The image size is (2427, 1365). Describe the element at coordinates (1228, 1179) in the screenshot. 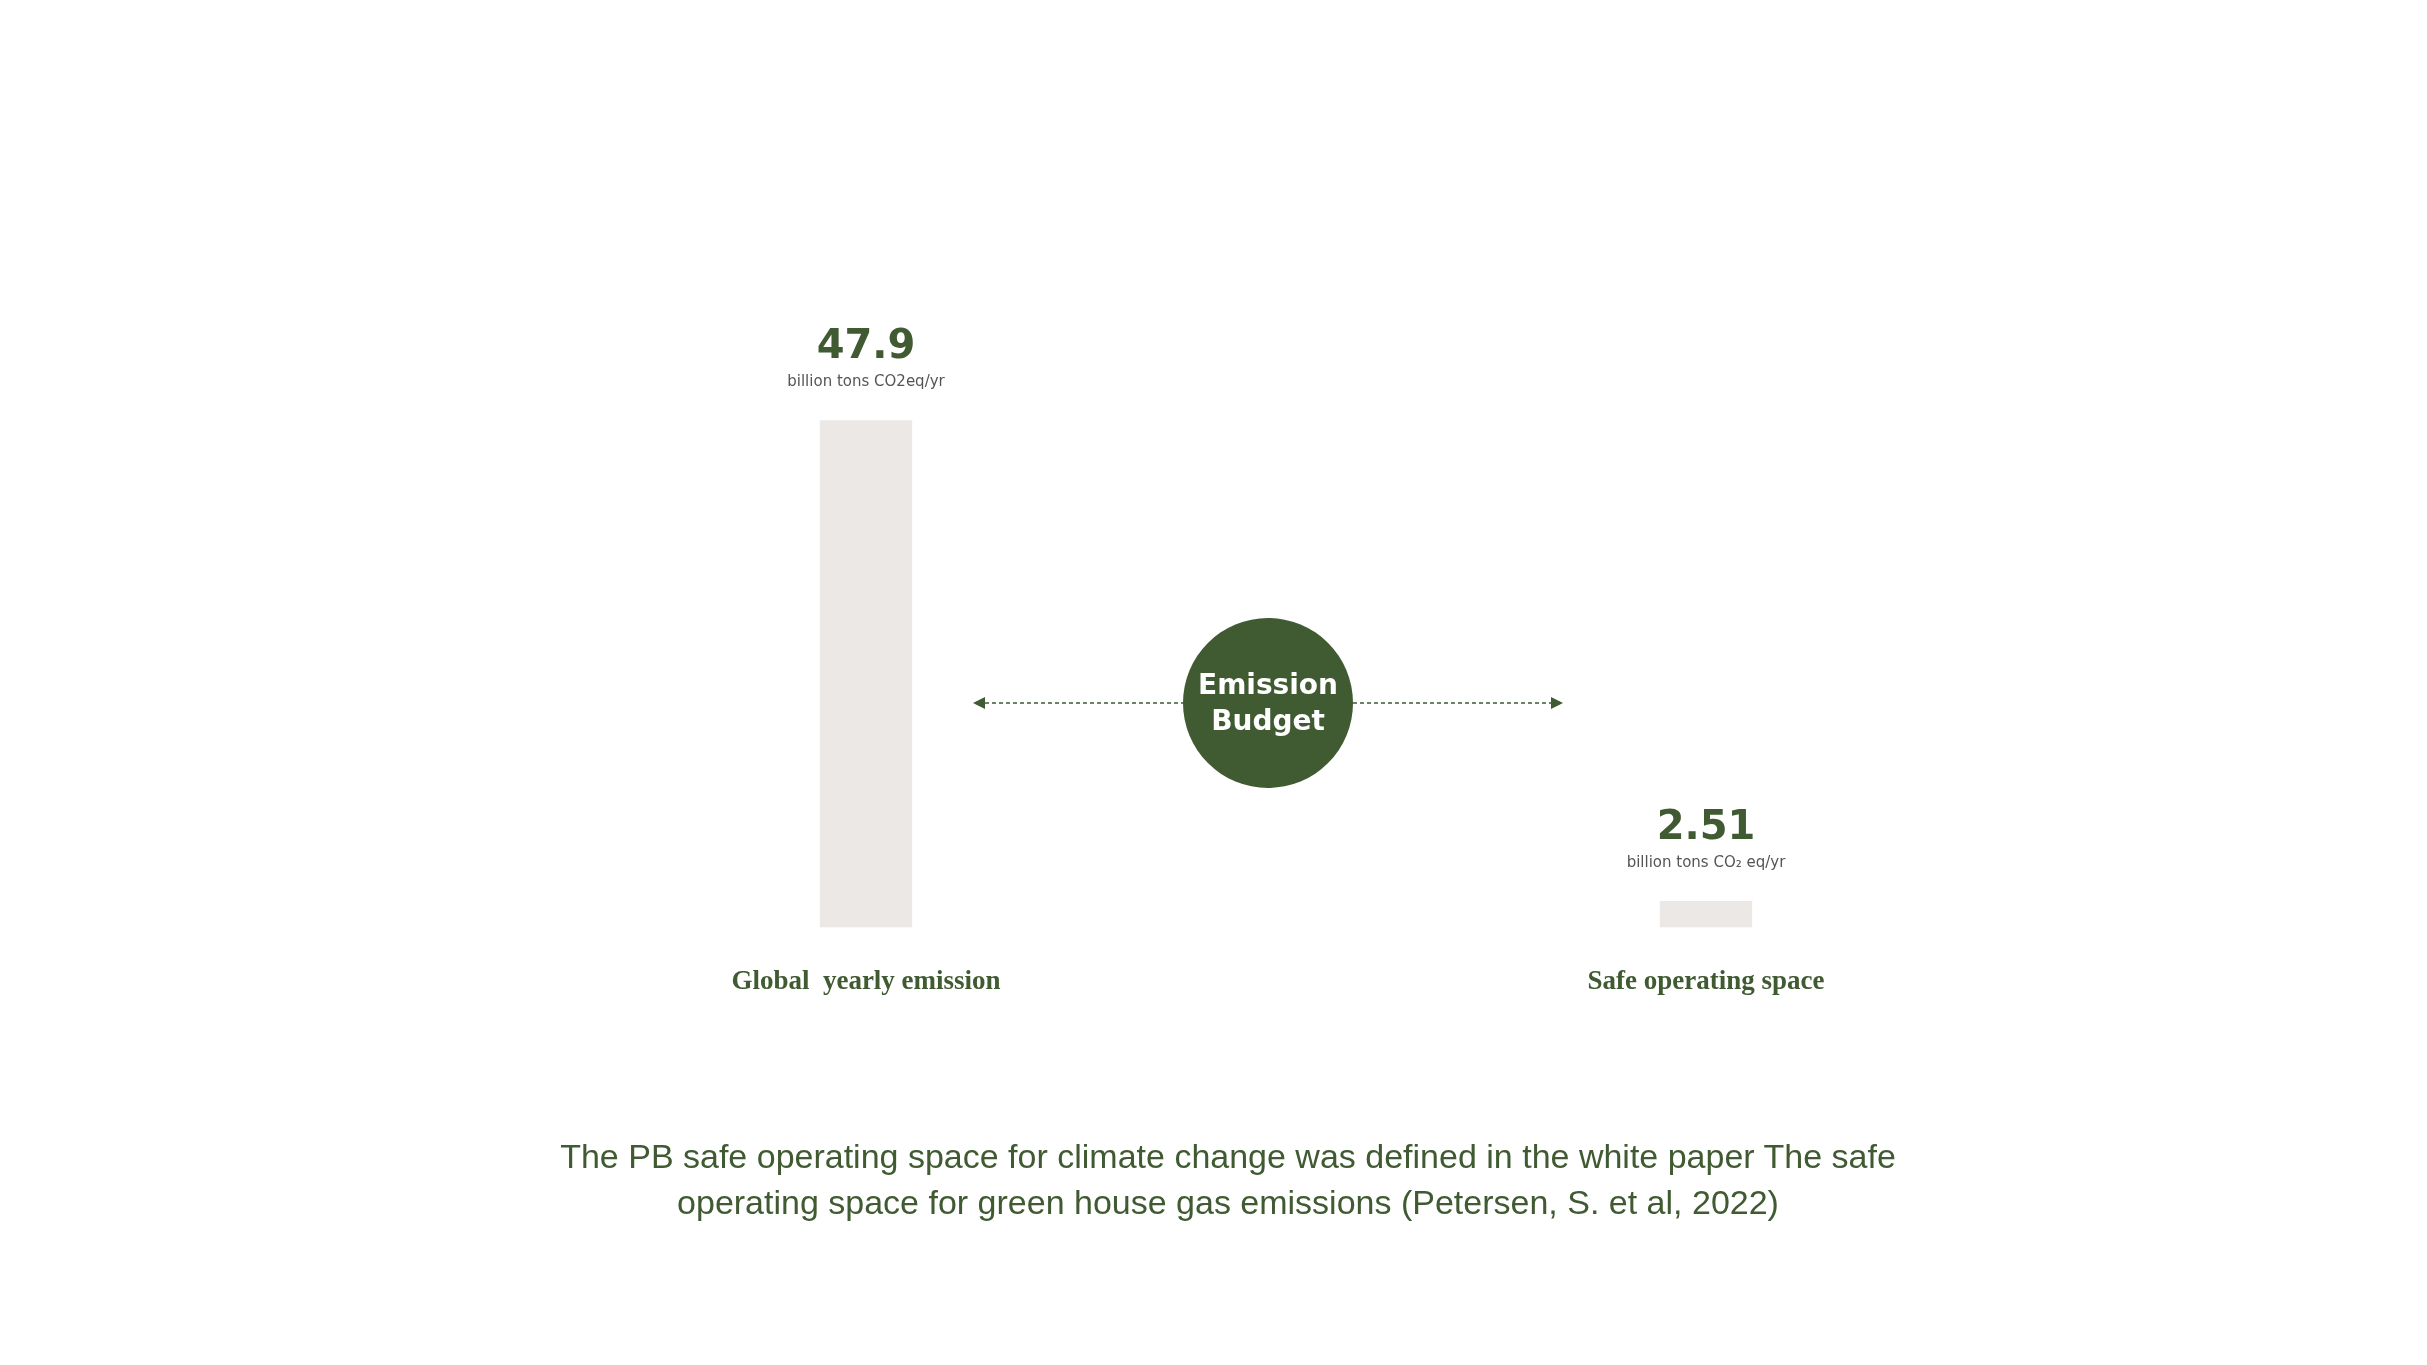

I see `text: The PB safe operating space for climate change was defined in the white paper The safe operating space for green house gas emissions (Petersen, S. et al, 2022)` at that location.